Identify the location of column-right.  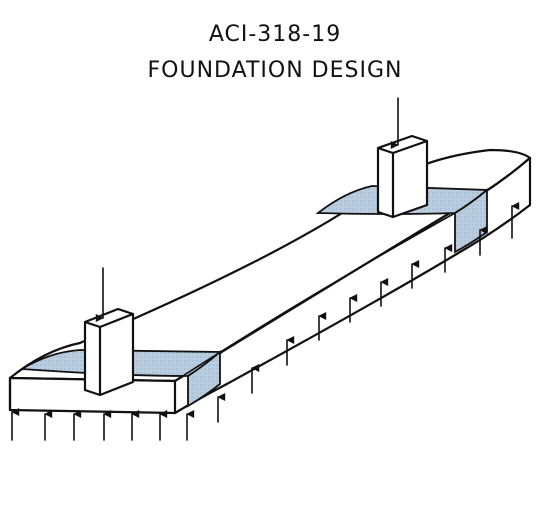
(402, 176).